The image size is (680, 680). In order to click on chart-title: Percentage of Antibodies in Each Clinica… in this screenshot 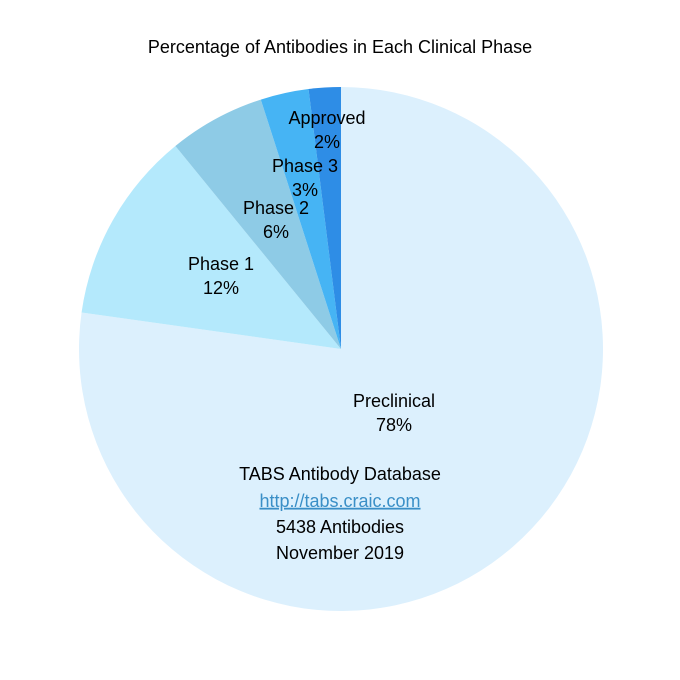, I will do `click(340, 47)`.